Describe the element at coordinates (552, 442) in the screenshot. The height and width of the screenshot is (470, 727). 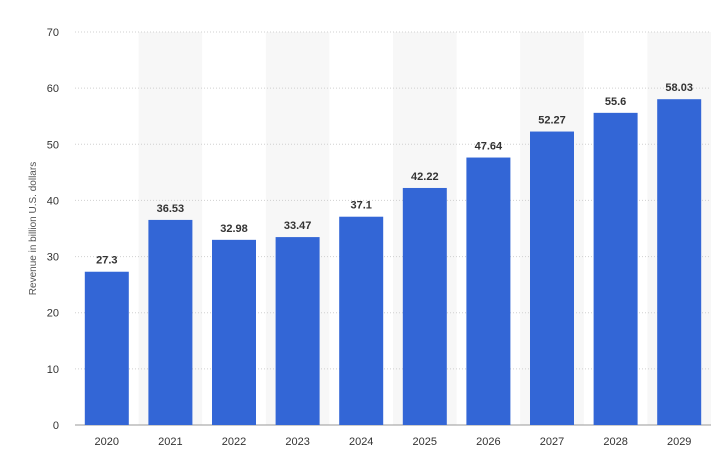
I see `x-tick-label-2027: 2027` at that location.